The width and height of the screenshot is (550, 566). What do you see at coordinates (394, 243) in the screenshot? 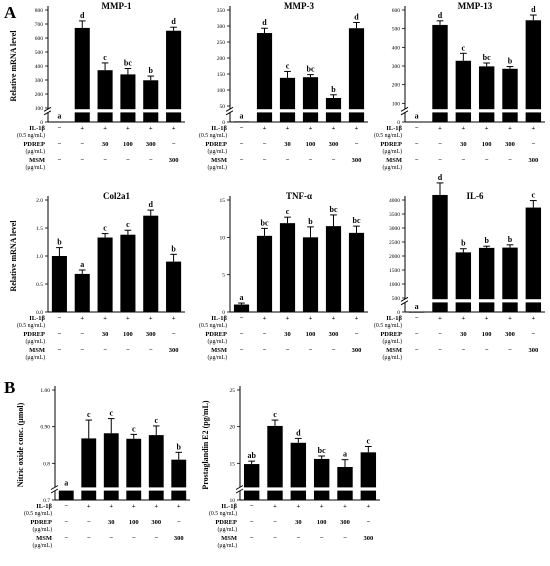
I see `y-tick-label: 2500` at bounding box center [394, 243].